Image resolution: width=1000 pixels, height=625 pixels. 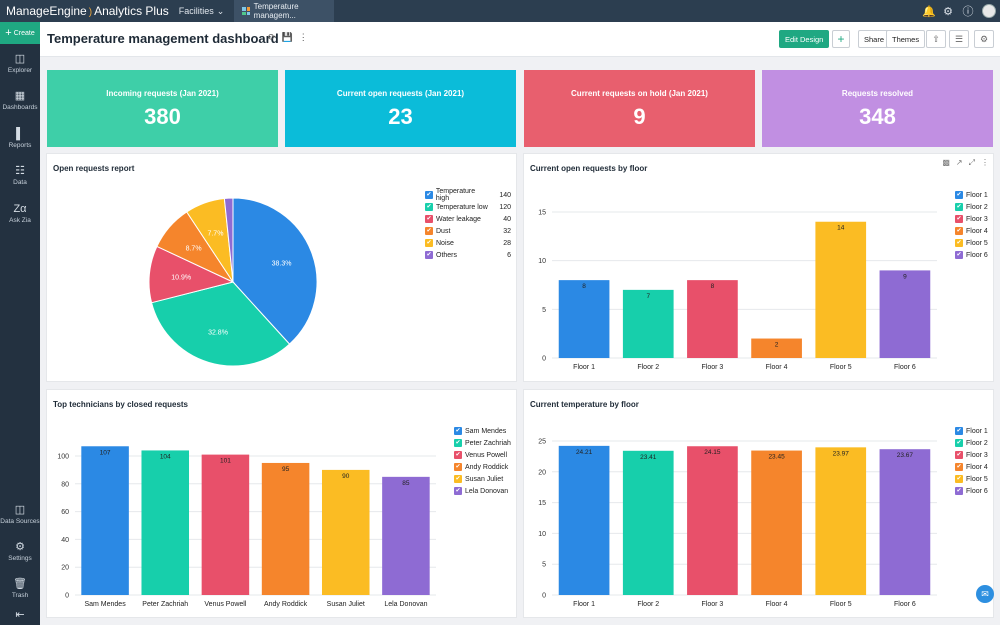 What do you see at coordinates (959, 39) in the screenshot?
I see `comments-button: ☰` at bounding box center [959, 39].